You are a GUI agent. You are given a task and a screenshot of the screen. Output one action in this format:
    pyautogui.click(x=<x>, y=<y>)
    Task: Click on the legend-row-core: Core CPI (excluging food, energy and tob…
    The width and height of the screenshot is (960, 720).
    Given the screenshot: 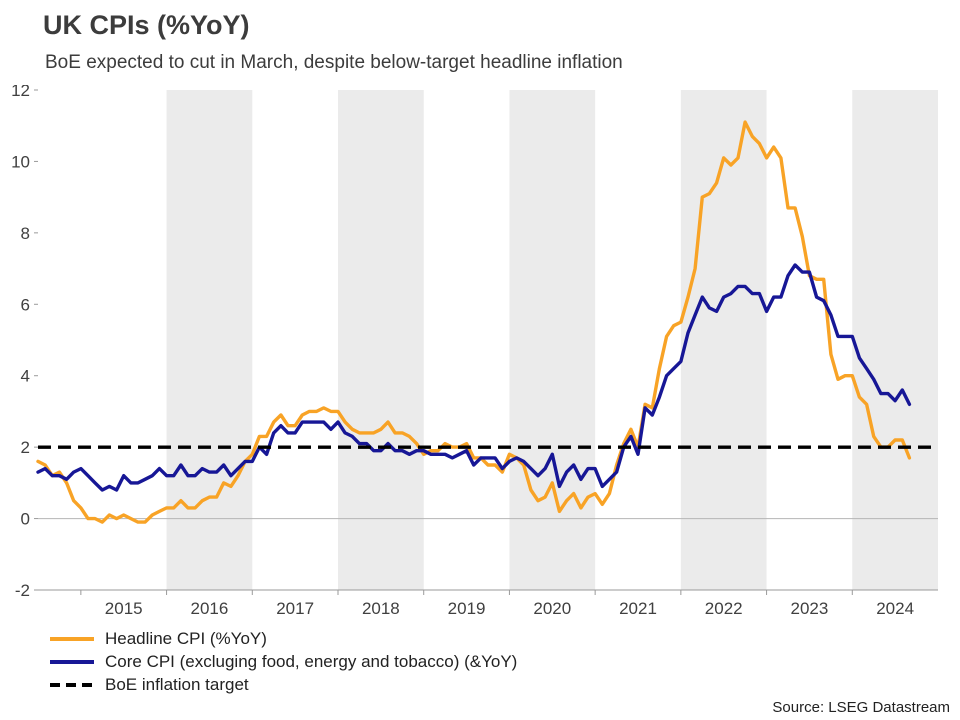 What is the action you would take?
    pyautogui.click(x=283, y=662)
    